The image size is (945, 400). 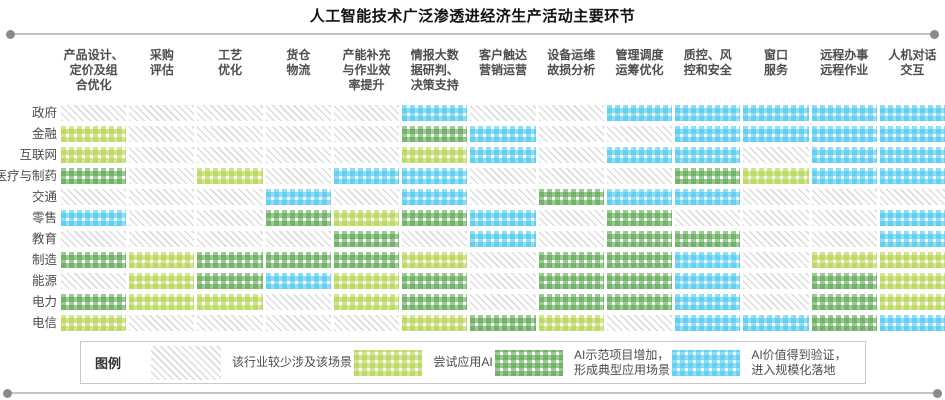 What do you see at coordinates (230, 62) in the screenshot?
I see `column-header: 工艺 优化` at bounding box center [230, 62].